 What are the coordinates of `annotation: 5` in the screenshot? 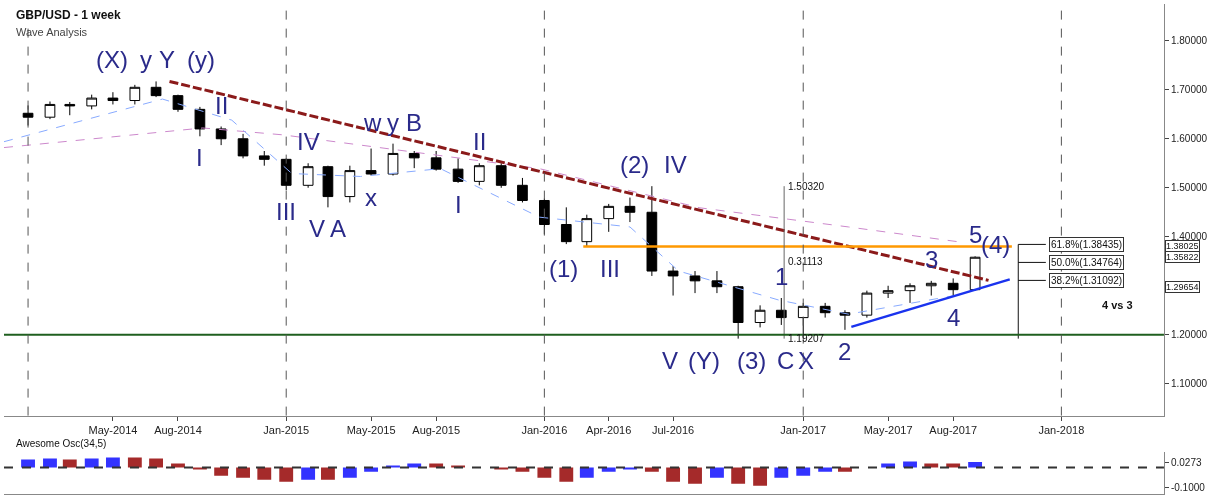 It's located at (976, 234).